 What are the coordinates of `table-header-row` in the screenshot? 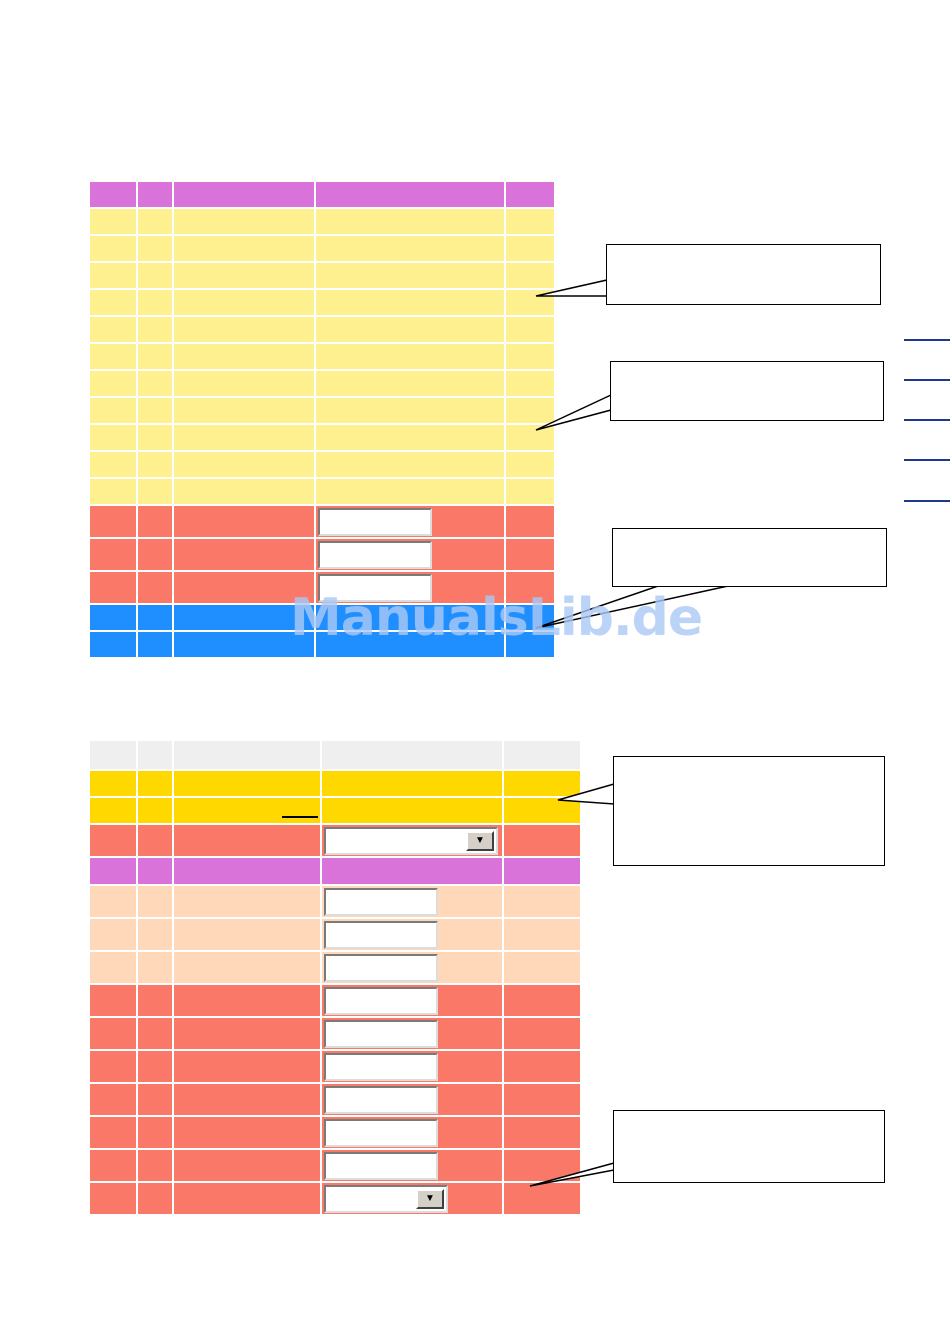 It's located at (322, 194).